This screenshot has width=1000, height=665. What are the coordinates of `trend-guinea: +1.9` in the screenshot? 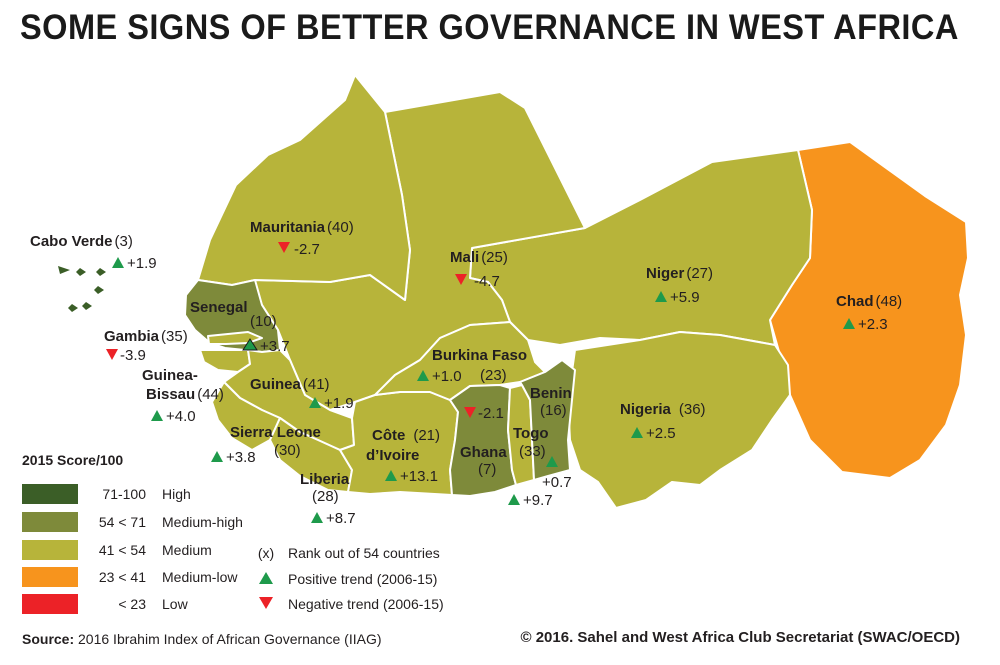 It's located at (339, 403).